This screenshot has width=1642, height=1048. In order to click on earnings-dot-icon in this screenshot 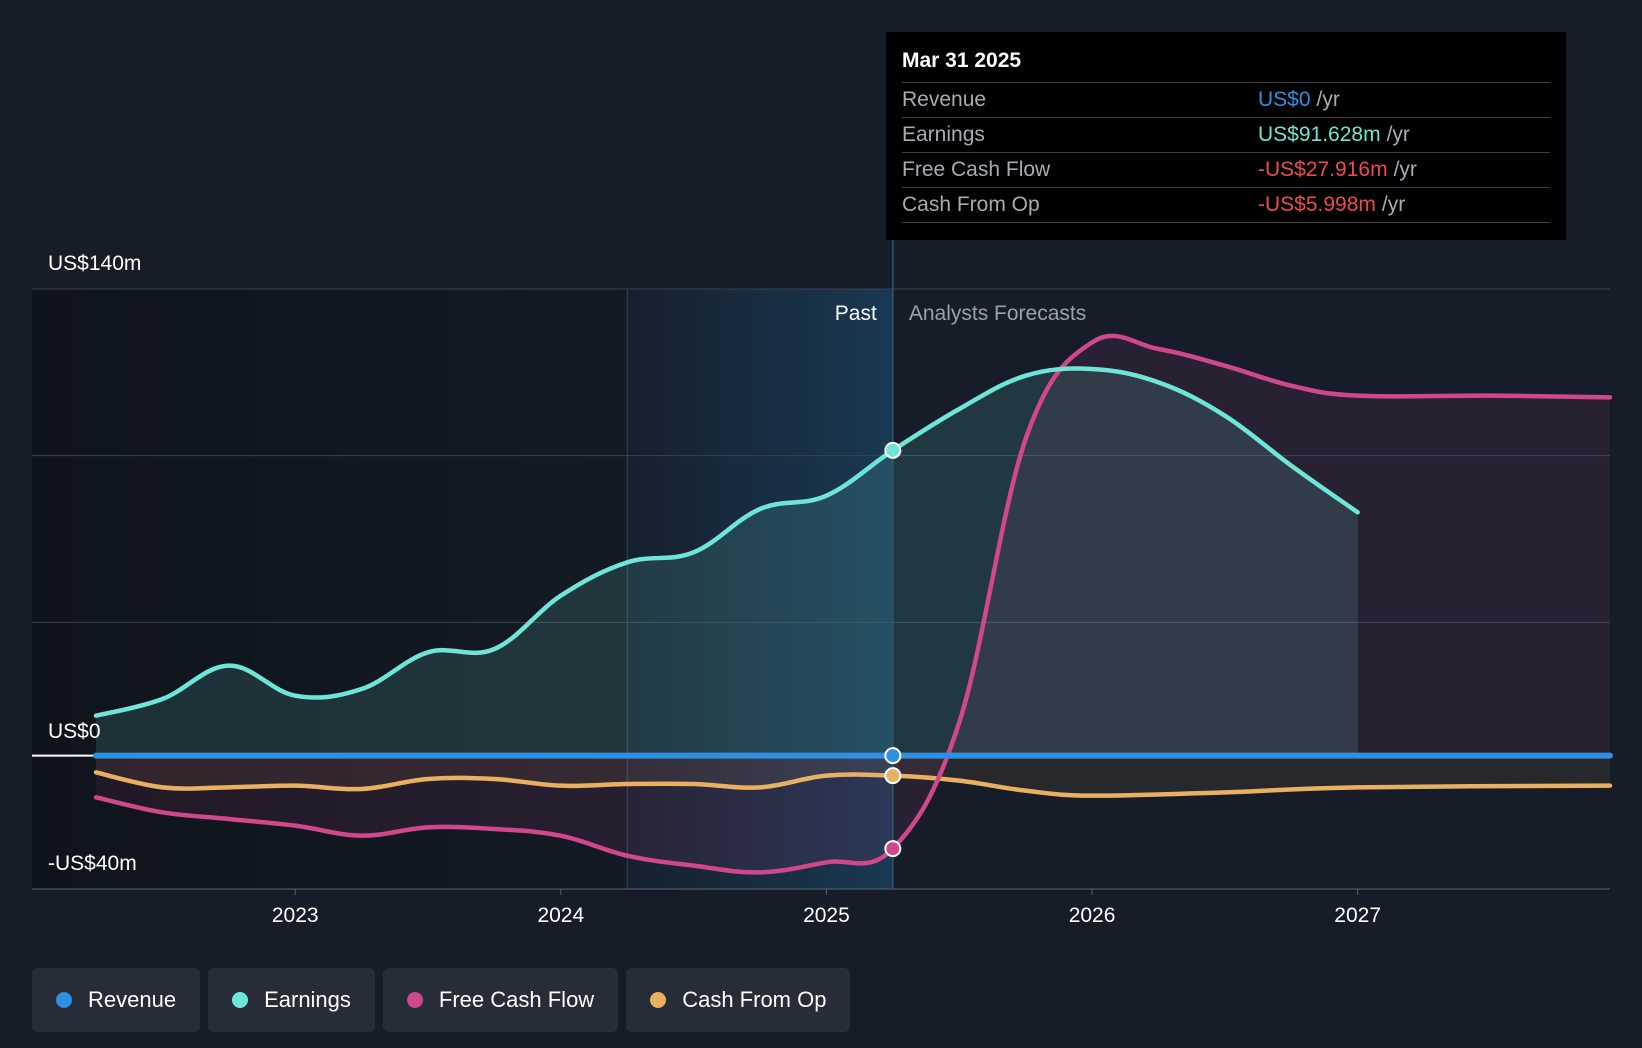, I will do `click(240, 1000)`.